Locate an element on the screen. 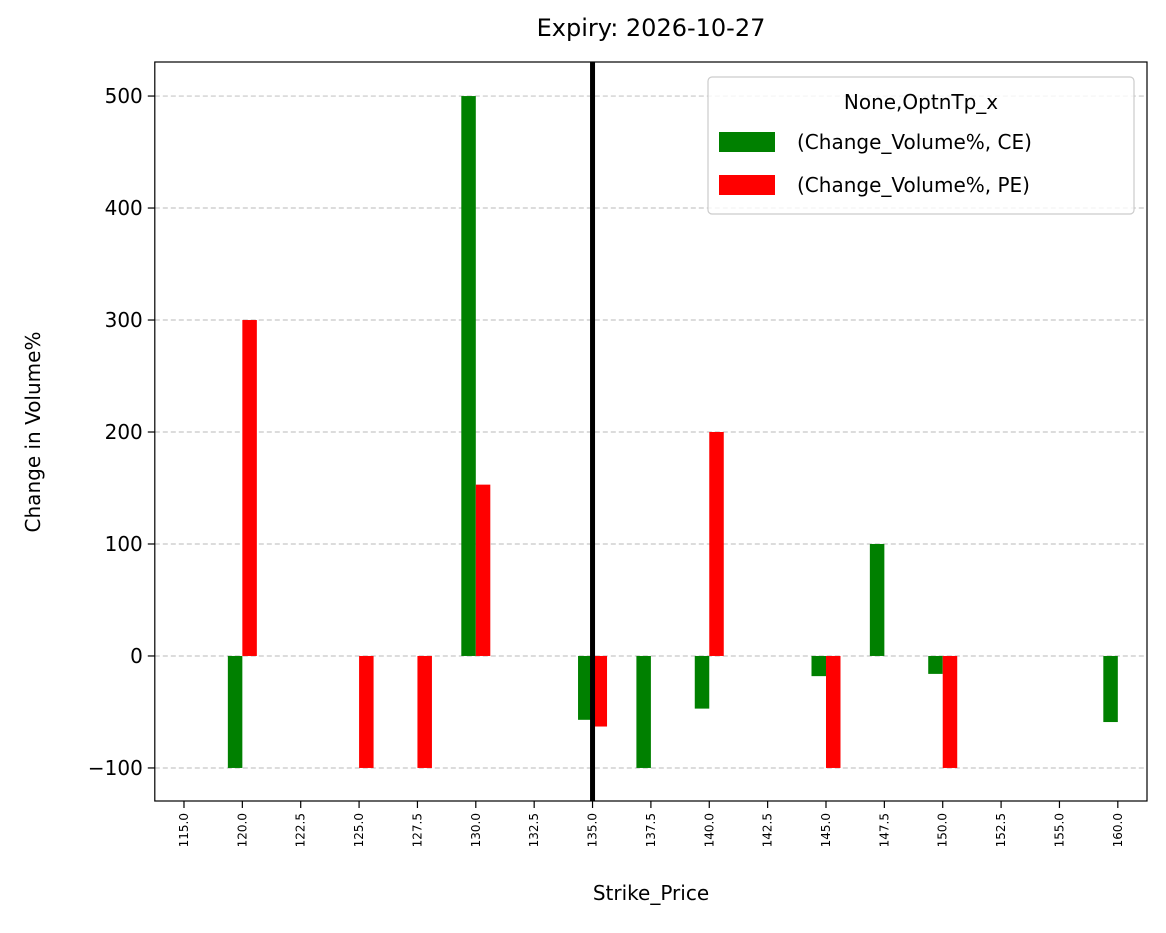 The width and height of the screenshot is (1166, 933). legend-label: (Change_Volume%, CE) is located at coordinates (914, 142).